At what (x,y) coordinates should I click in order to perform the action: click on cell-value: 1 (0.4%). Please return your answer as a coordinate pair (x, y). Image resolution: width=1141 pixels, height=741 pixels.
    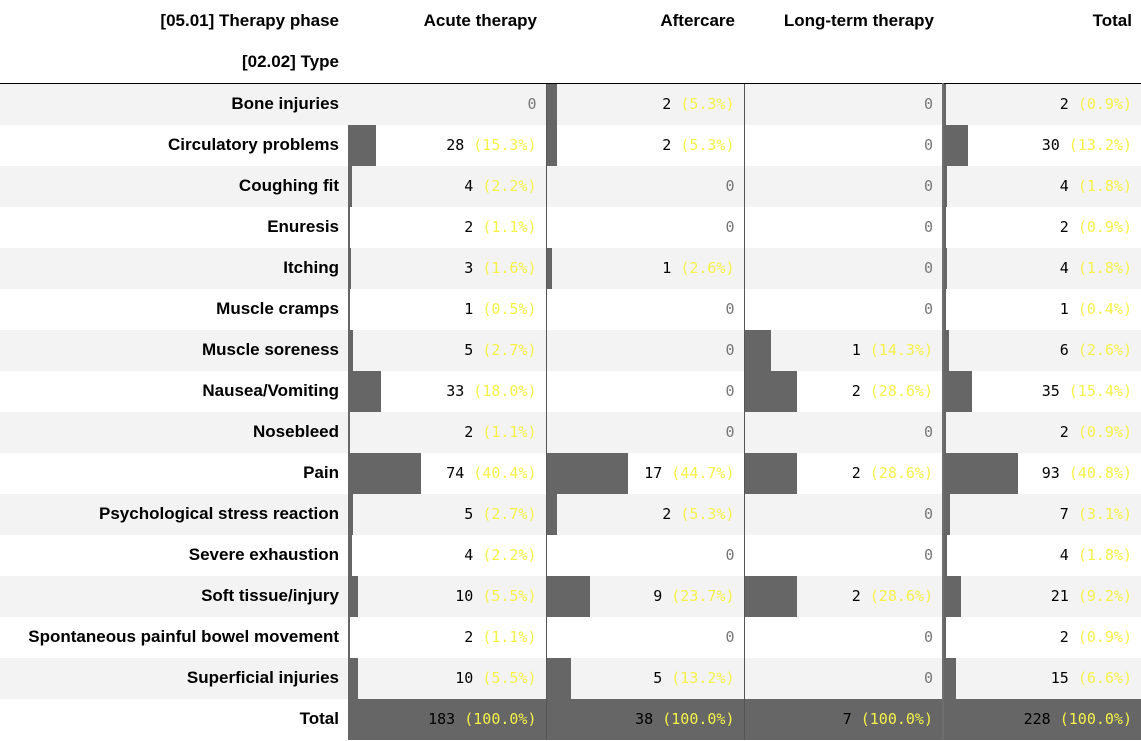
    Looking at the image, I should click on (1042, 309).